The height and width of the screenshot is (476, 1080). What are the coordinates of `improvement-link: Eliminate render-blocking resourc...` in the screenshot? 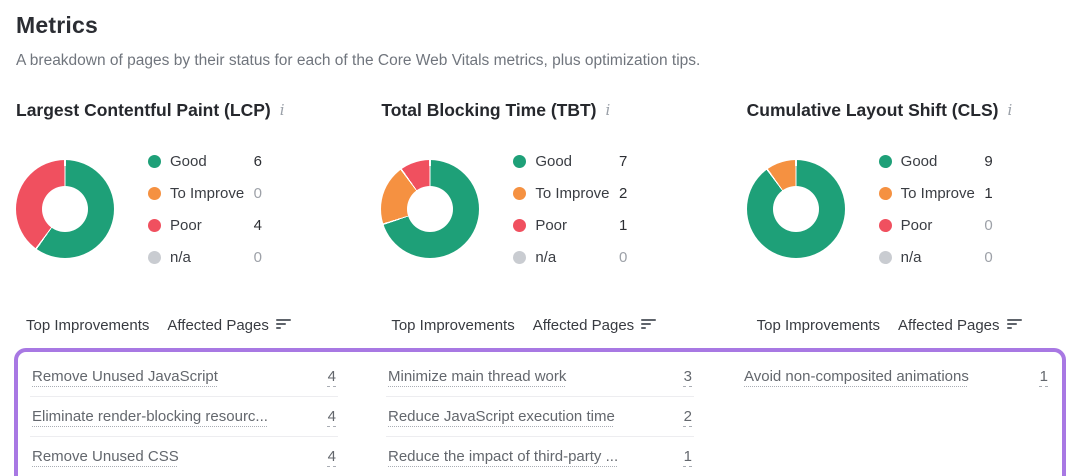 It's located at (150, 416).